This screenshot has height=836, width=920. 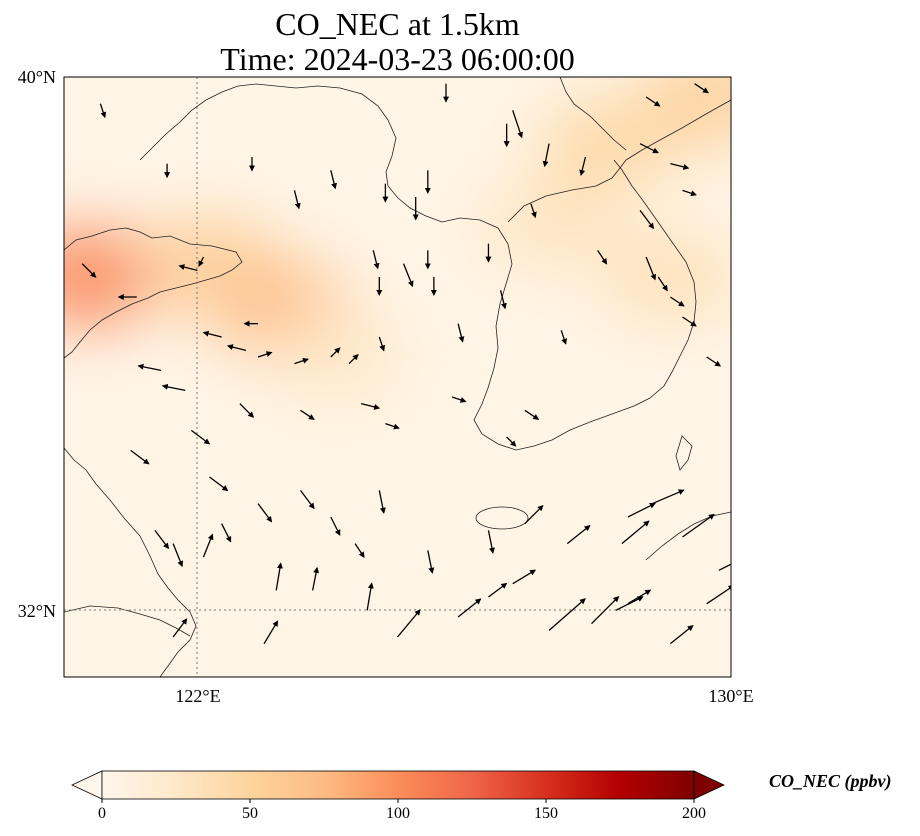 What do you see at coordinates (546, 813) in the screenshot?
I see `colorbar-tick: 150` at bounding box center [546, 813].